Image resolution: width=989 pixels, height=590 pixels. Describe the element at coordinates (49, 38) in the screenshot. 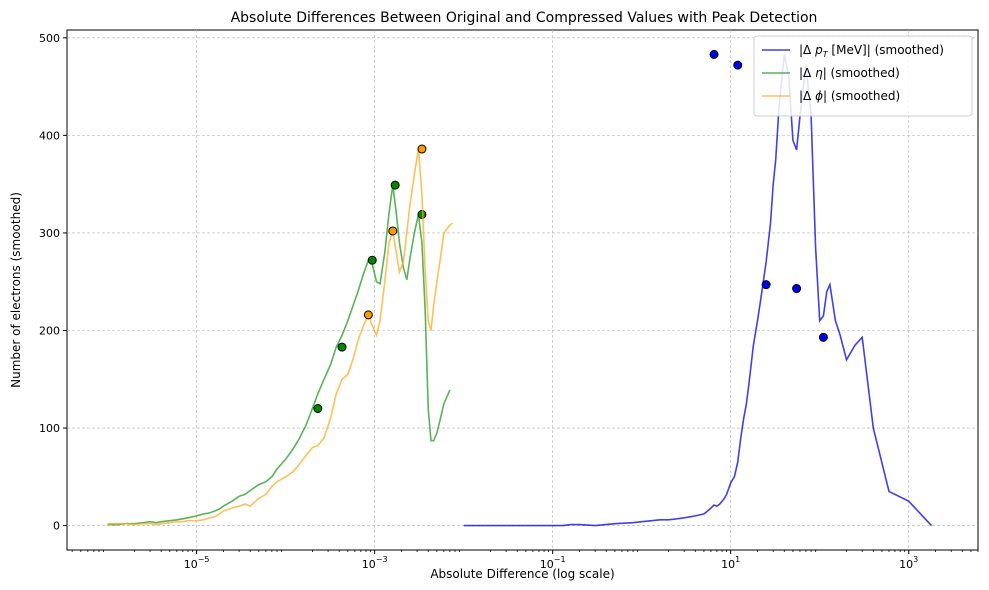

I see `y-tick-label: 500` at that location.